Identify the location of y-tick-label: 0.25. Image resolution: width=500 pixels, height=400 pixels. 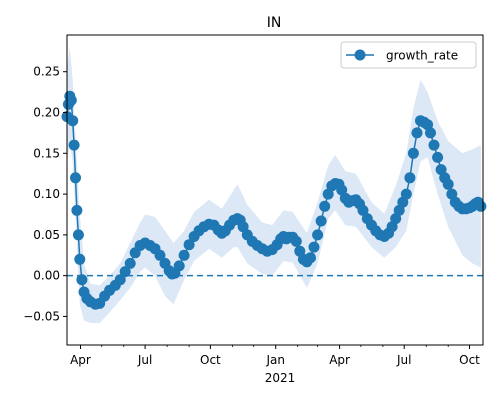
(46, 72).